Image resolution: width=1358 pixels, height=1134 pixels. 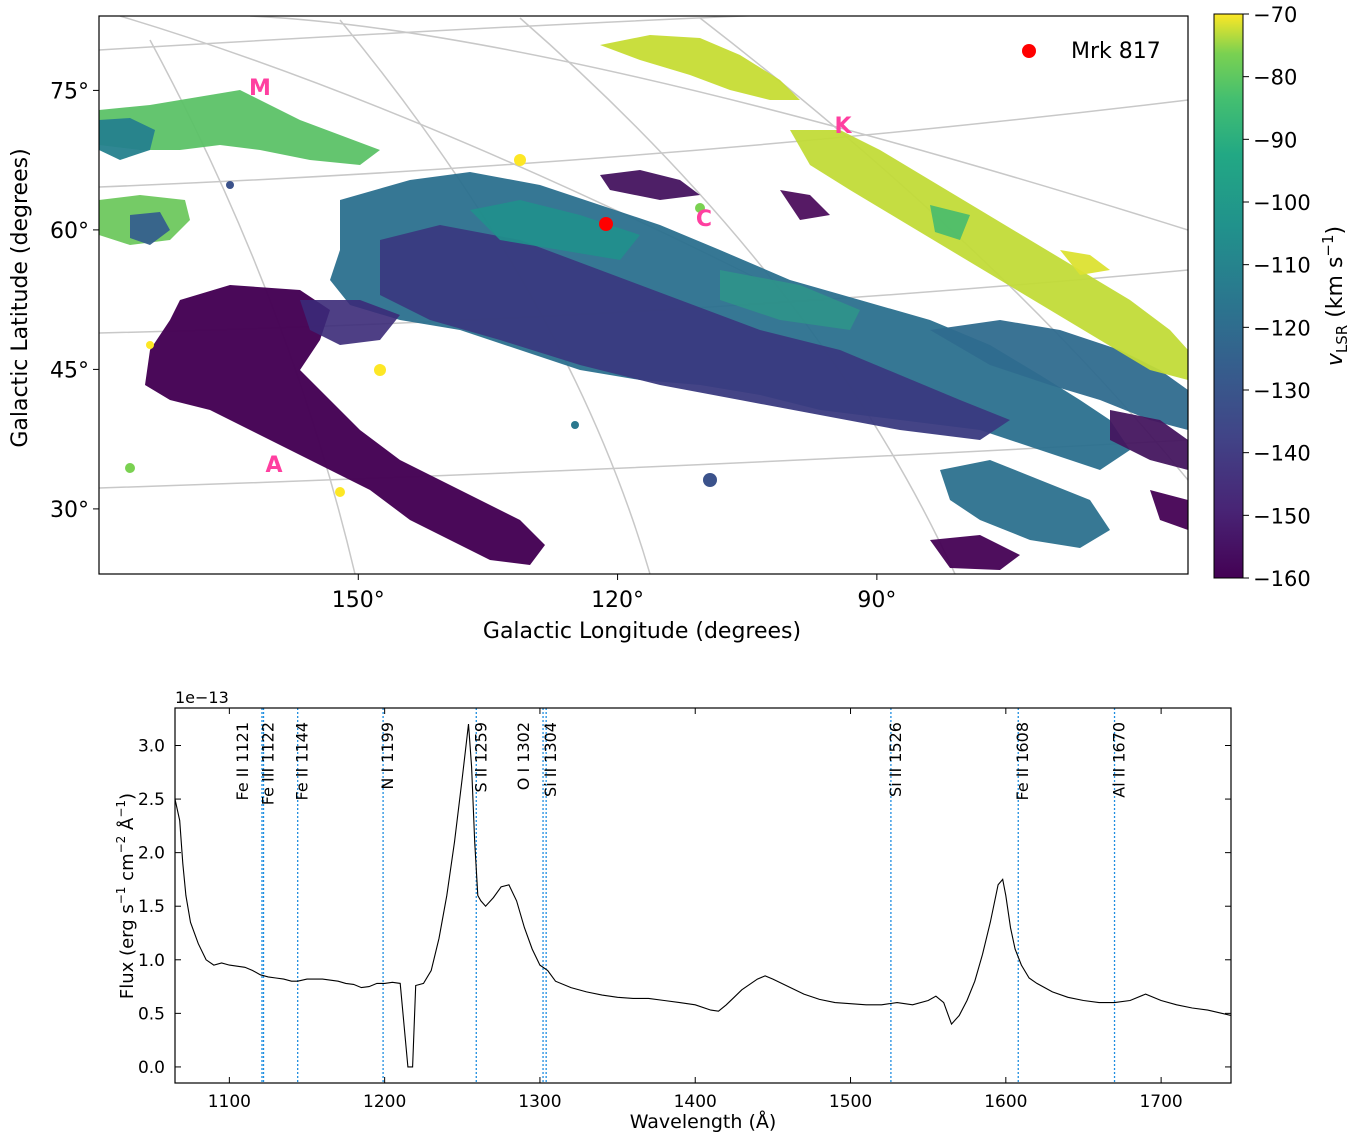 I want to click on map-y-axis: 30° 45° 60° 75°, so click(x=74, y=301).